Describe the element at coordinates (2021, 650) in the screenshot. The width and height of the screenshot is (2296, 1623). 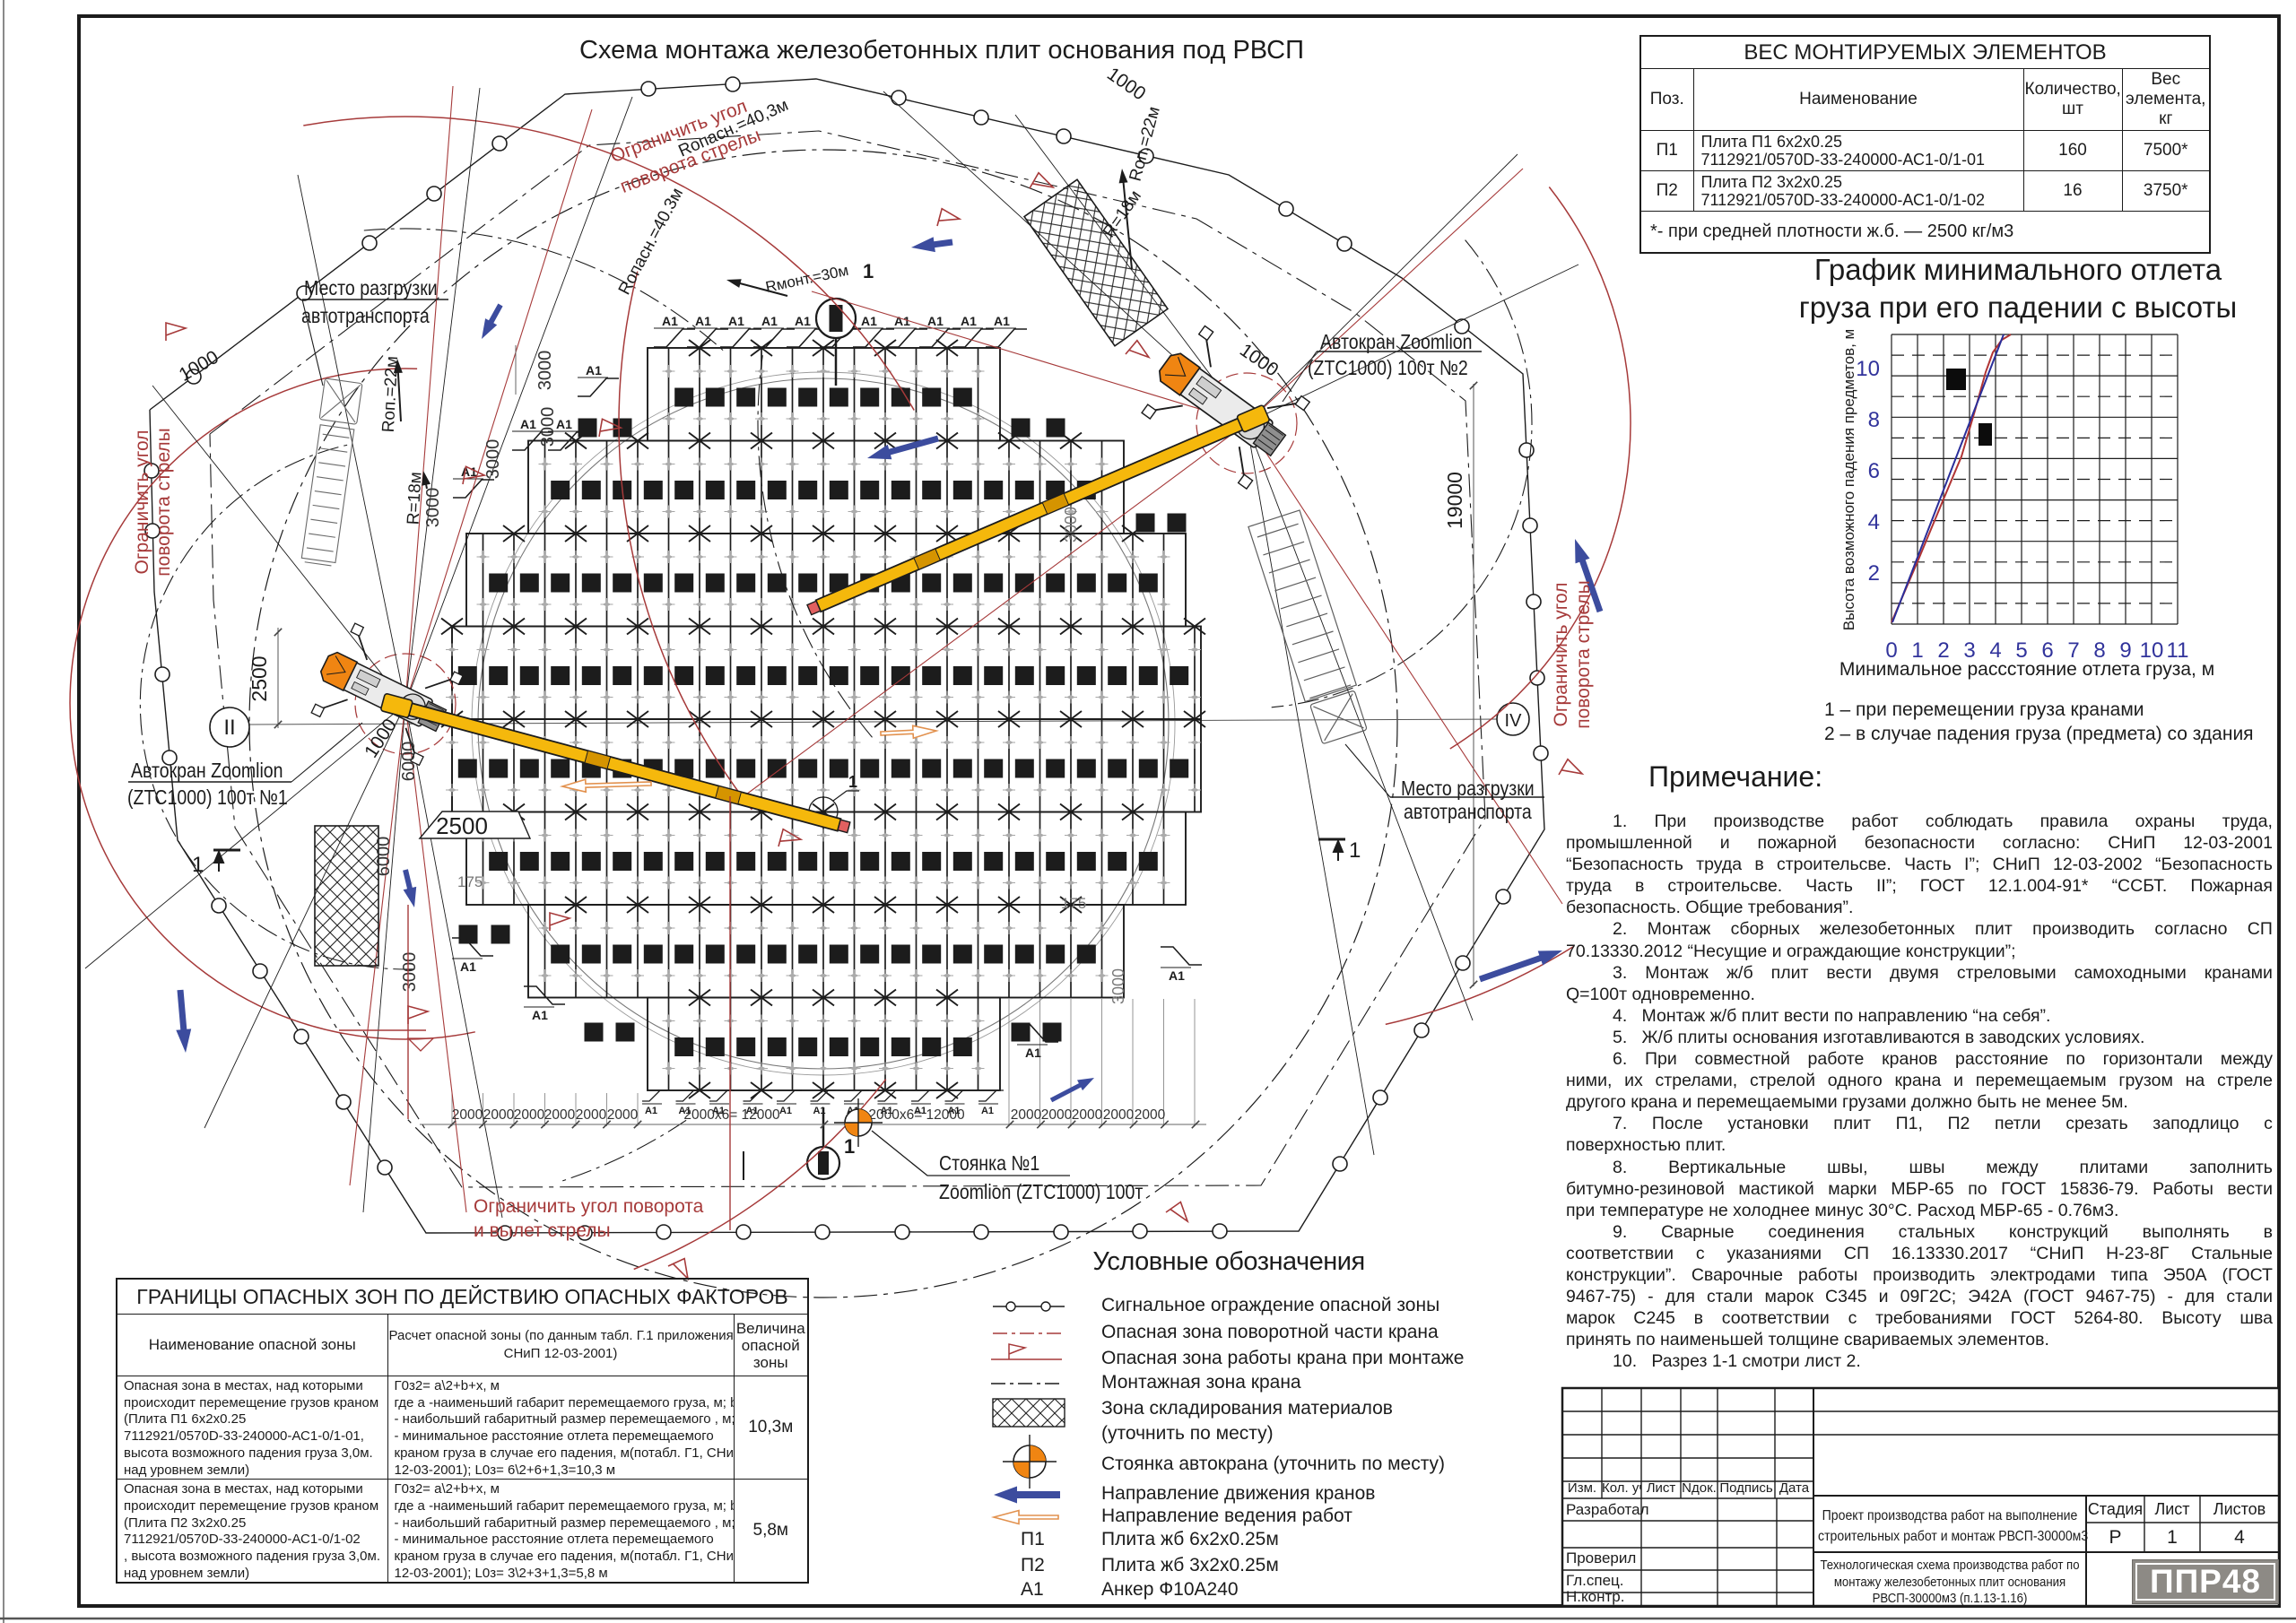
I see `svg-text: 5` at that location.